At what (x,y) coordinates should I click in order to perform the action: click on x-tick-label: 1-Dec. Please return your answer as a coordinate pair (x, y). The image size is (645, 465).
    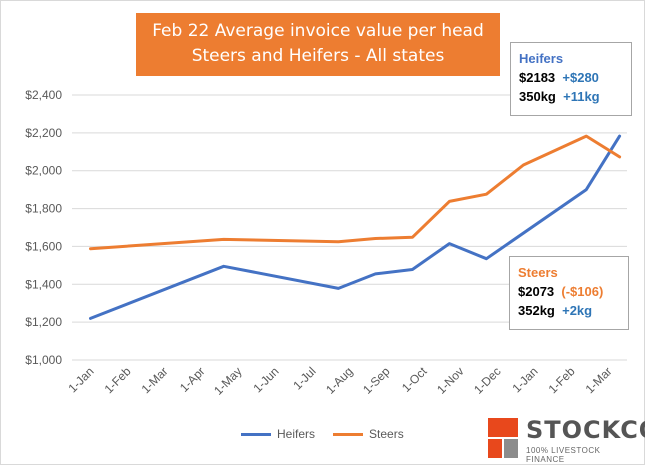
    Looking at the image, I should click on (487, 380).